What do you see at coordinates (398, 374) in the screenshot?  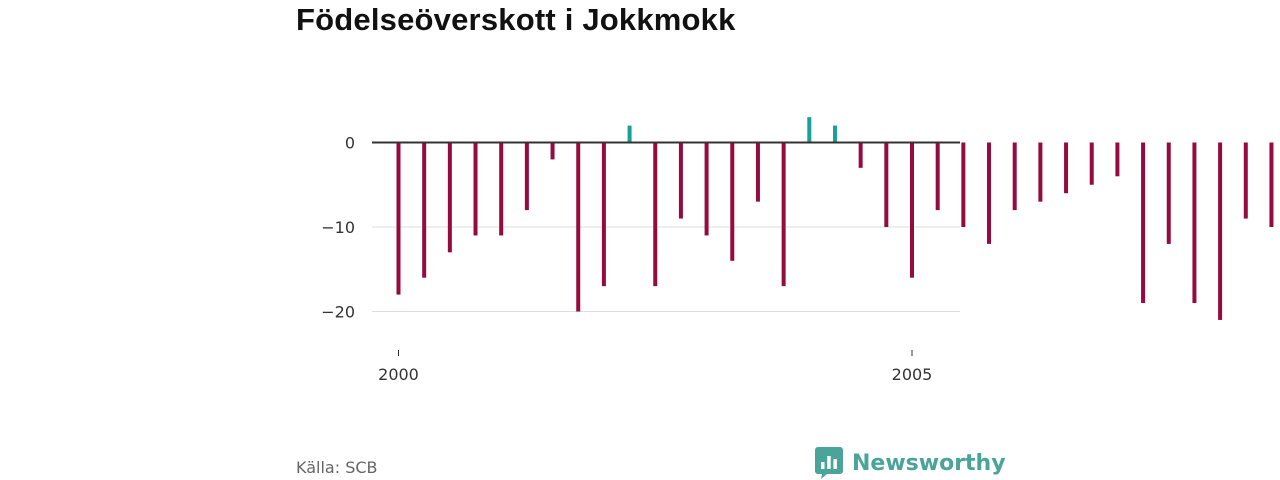 I see `x-tick-label: 2000` at bounding box center [398, 374].